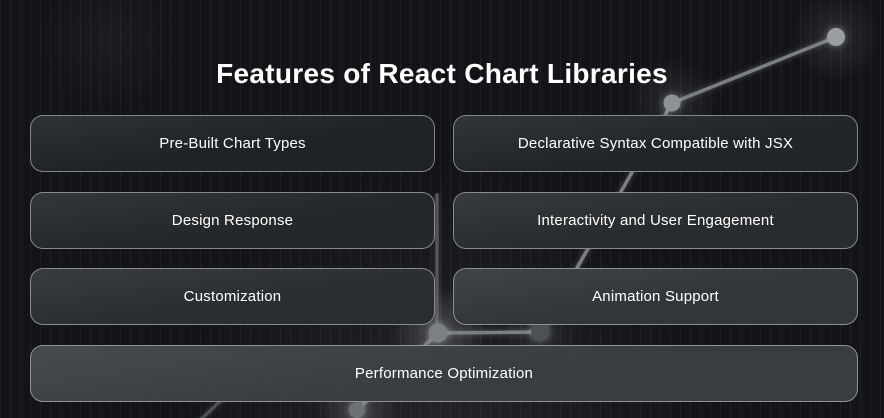  I want to click on feature-label: Performance Optimization, so click(444, 373).